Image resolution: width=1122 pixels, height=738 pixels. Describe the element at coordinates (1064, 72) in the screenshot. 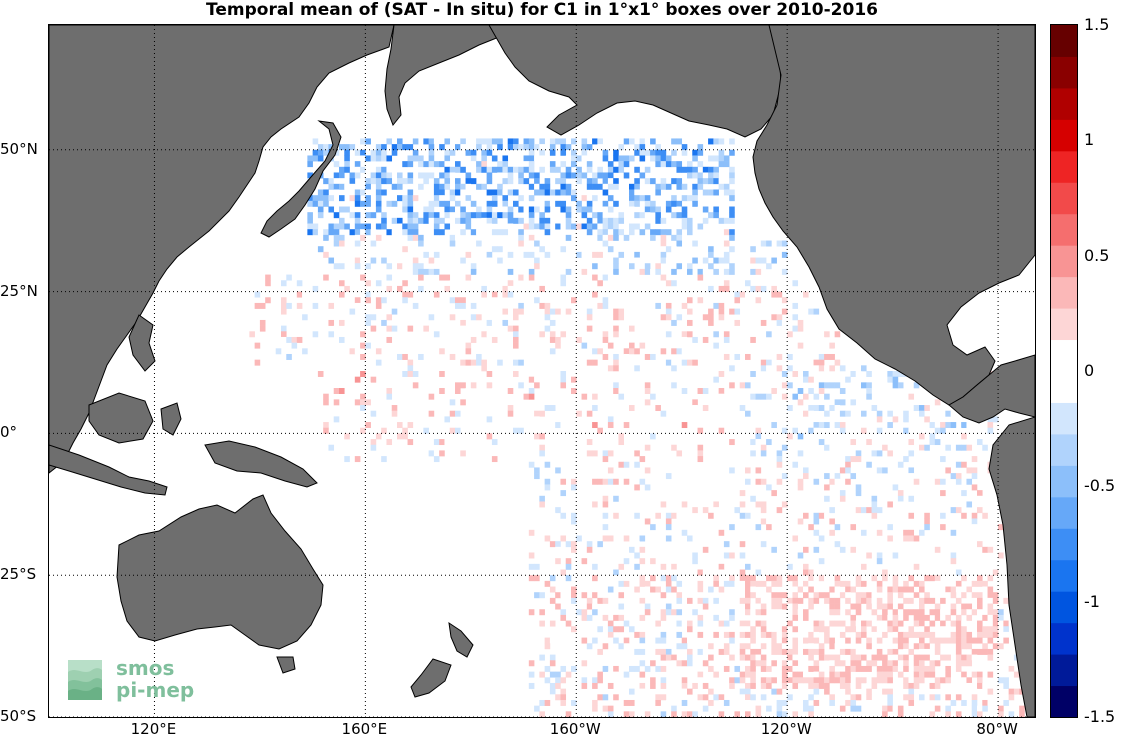

I see `colorbar-swatch` at that location.